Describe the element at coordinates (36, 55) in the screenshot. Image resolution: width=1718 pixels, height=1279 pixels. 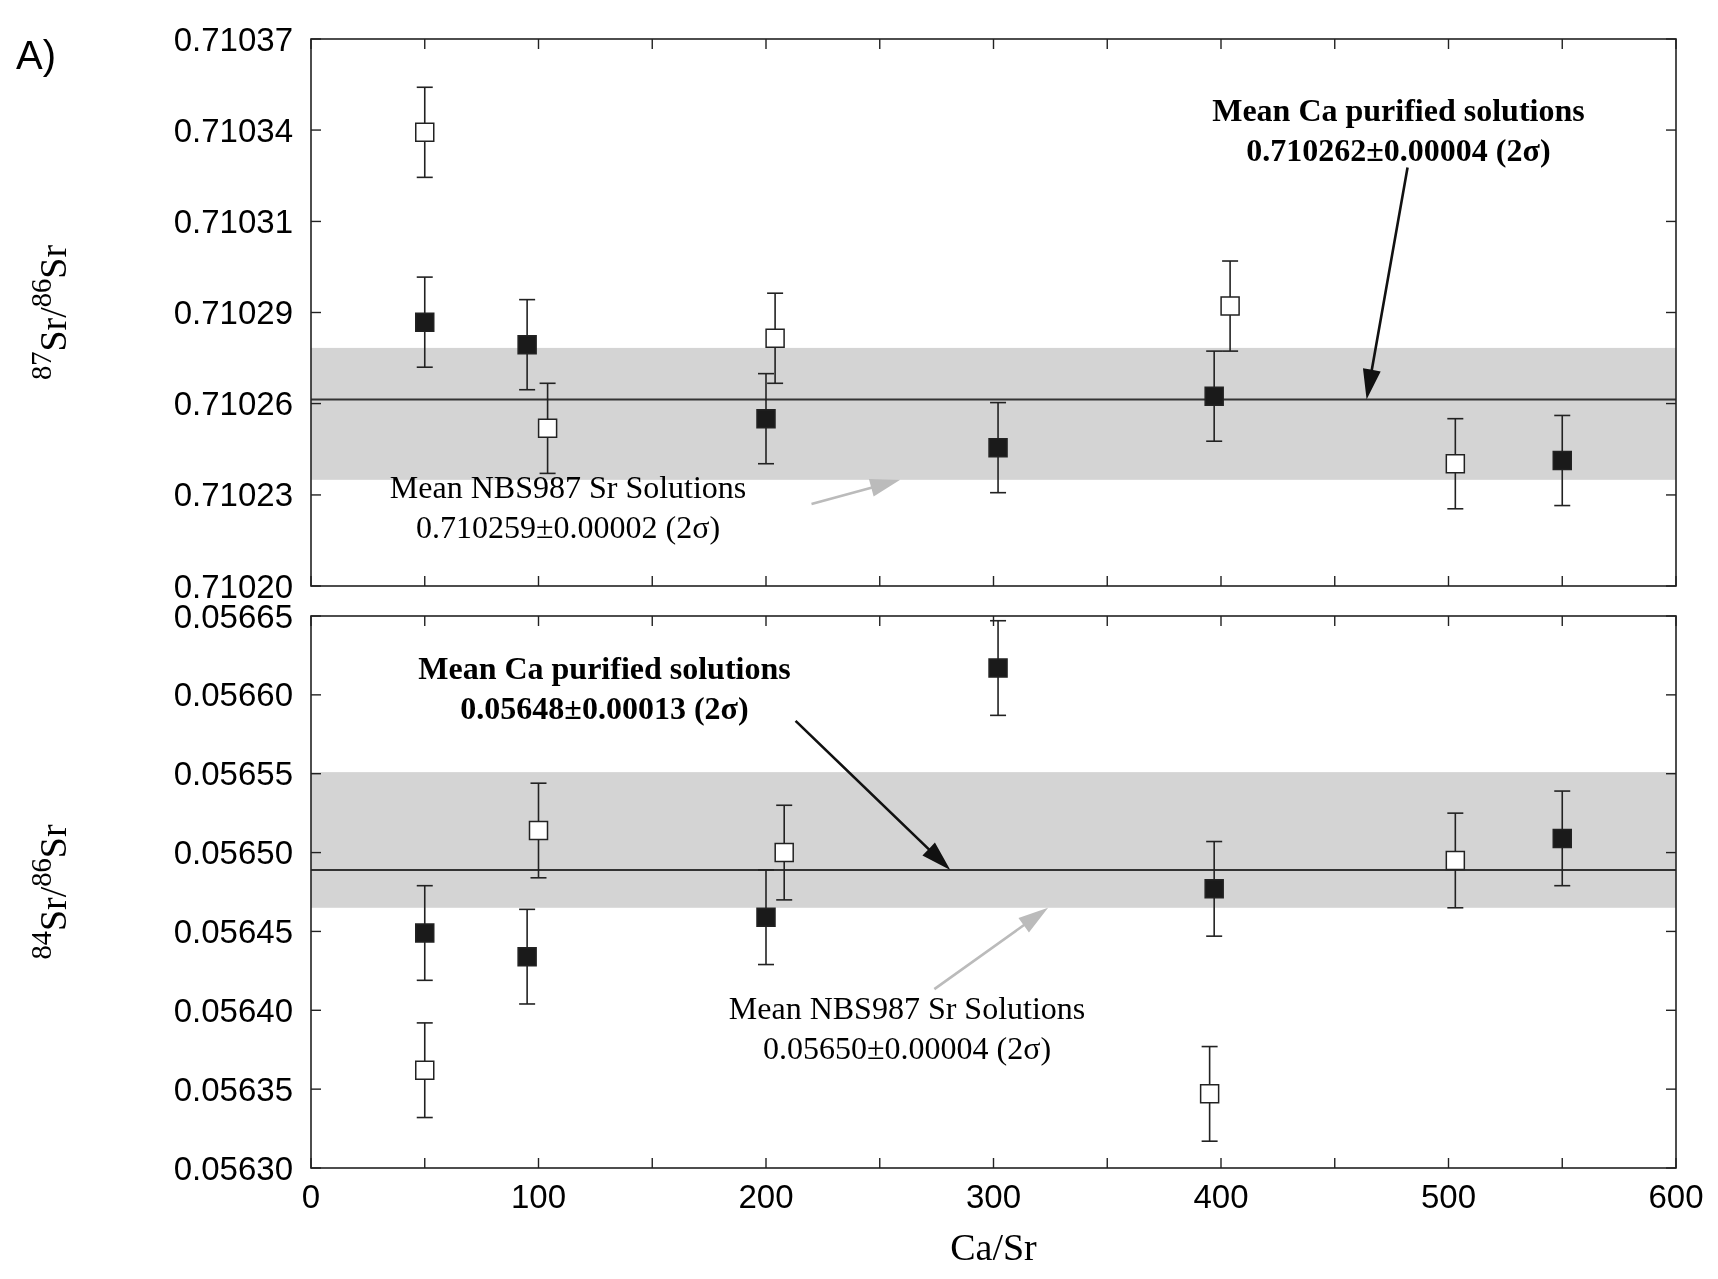
I see `text: A)` at that location.